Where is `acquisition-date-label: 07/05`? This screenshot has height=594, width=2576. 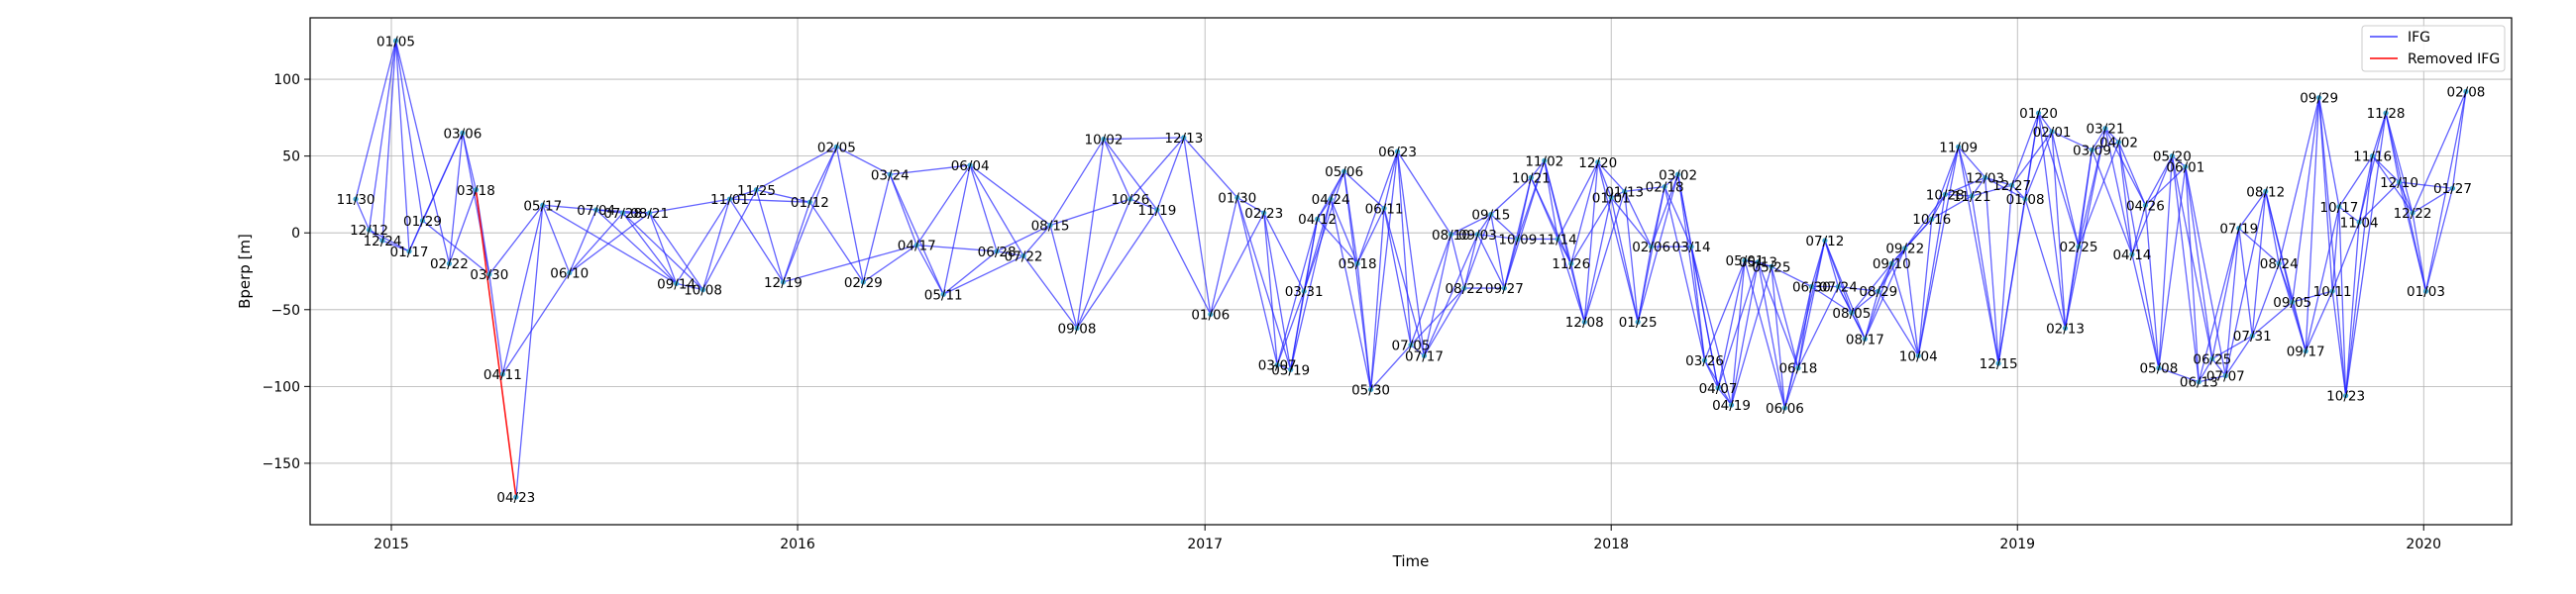
acquisition-date-label: 07/05 is located at coordinates (1412, 345).